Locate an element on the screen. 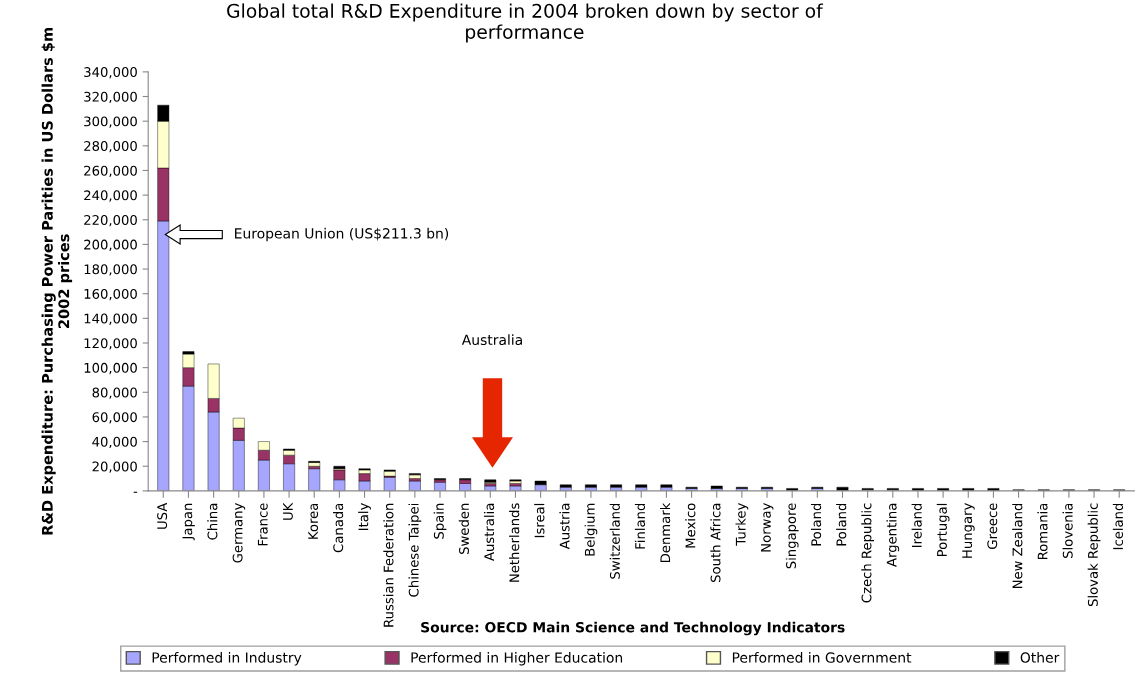 Image resolution: width=1140 pixels, height=678 pixels. legend-label: Performed in Industry is located at coordinates (227, 659).